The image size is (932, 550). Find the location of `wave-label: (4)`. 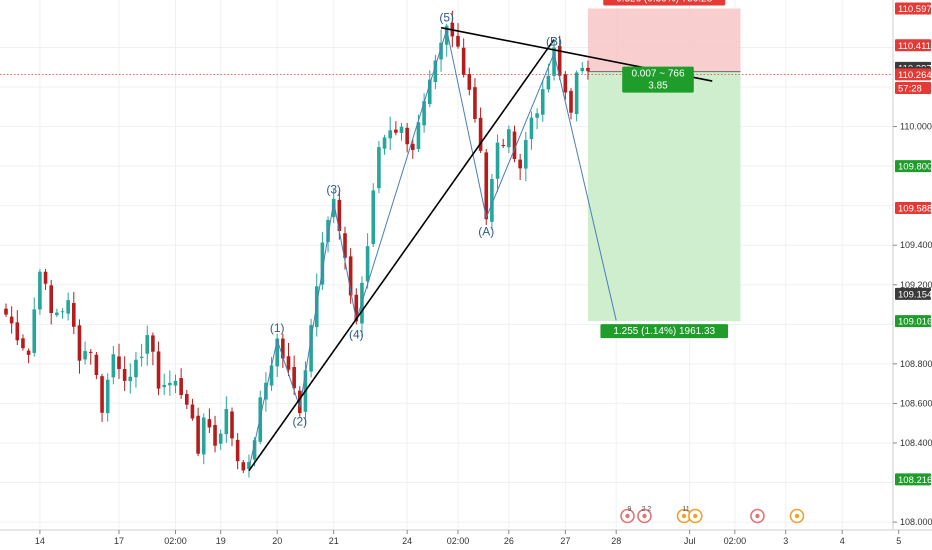

wave-label: (4) is located at coordinates (356, 334).